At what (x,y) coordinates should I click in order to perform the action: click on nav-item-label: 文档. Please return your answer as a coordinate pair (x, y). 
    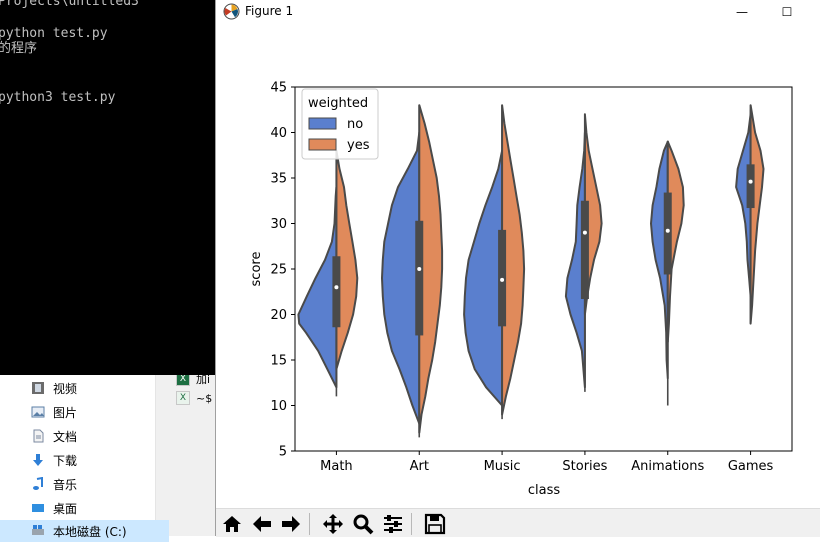
    Looking at the image, I should click on (65, 436).